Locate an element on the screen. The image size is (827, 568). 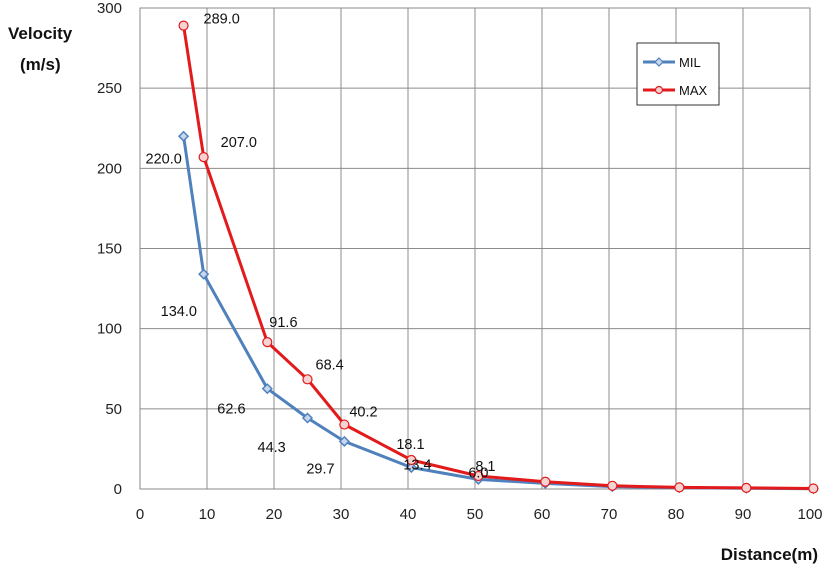
x-axis-title: Distance(m) is located at coordinates (769, 554).